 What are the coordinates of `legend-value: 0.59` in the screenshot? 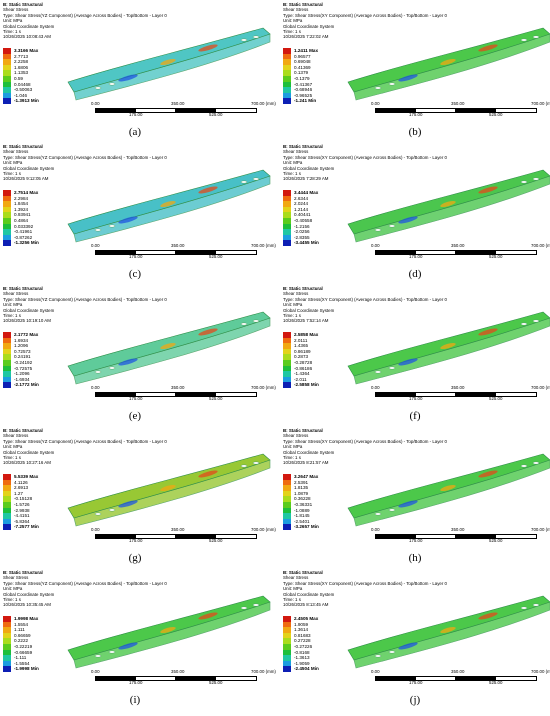 It's located at (18, 78).